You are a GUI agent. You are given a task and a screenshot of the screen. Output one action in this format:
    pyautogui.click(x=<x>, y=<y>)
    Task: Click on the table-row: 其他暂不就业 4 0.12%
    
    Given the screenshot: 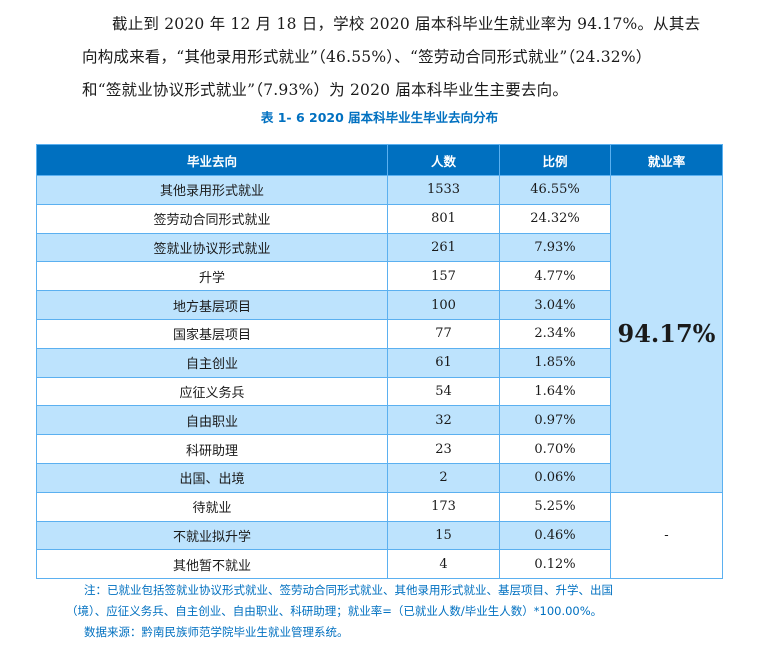 What is the action you would take?
    pyautogui.click(x=379, y=564)
    